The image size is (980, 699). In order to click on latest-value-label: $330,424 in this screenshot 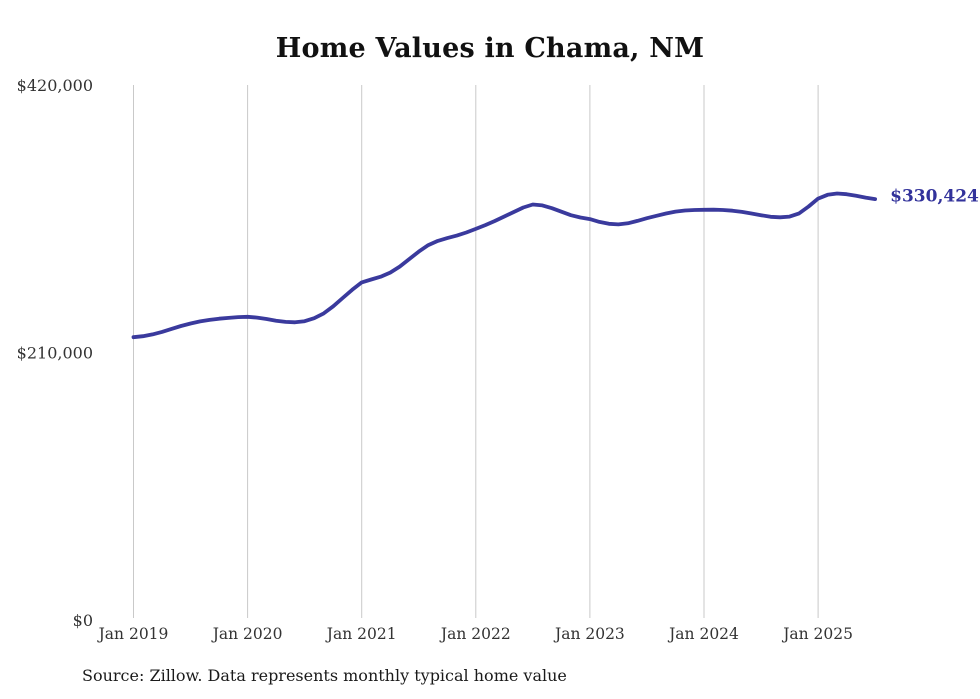, I will do `click(934, 197)`.